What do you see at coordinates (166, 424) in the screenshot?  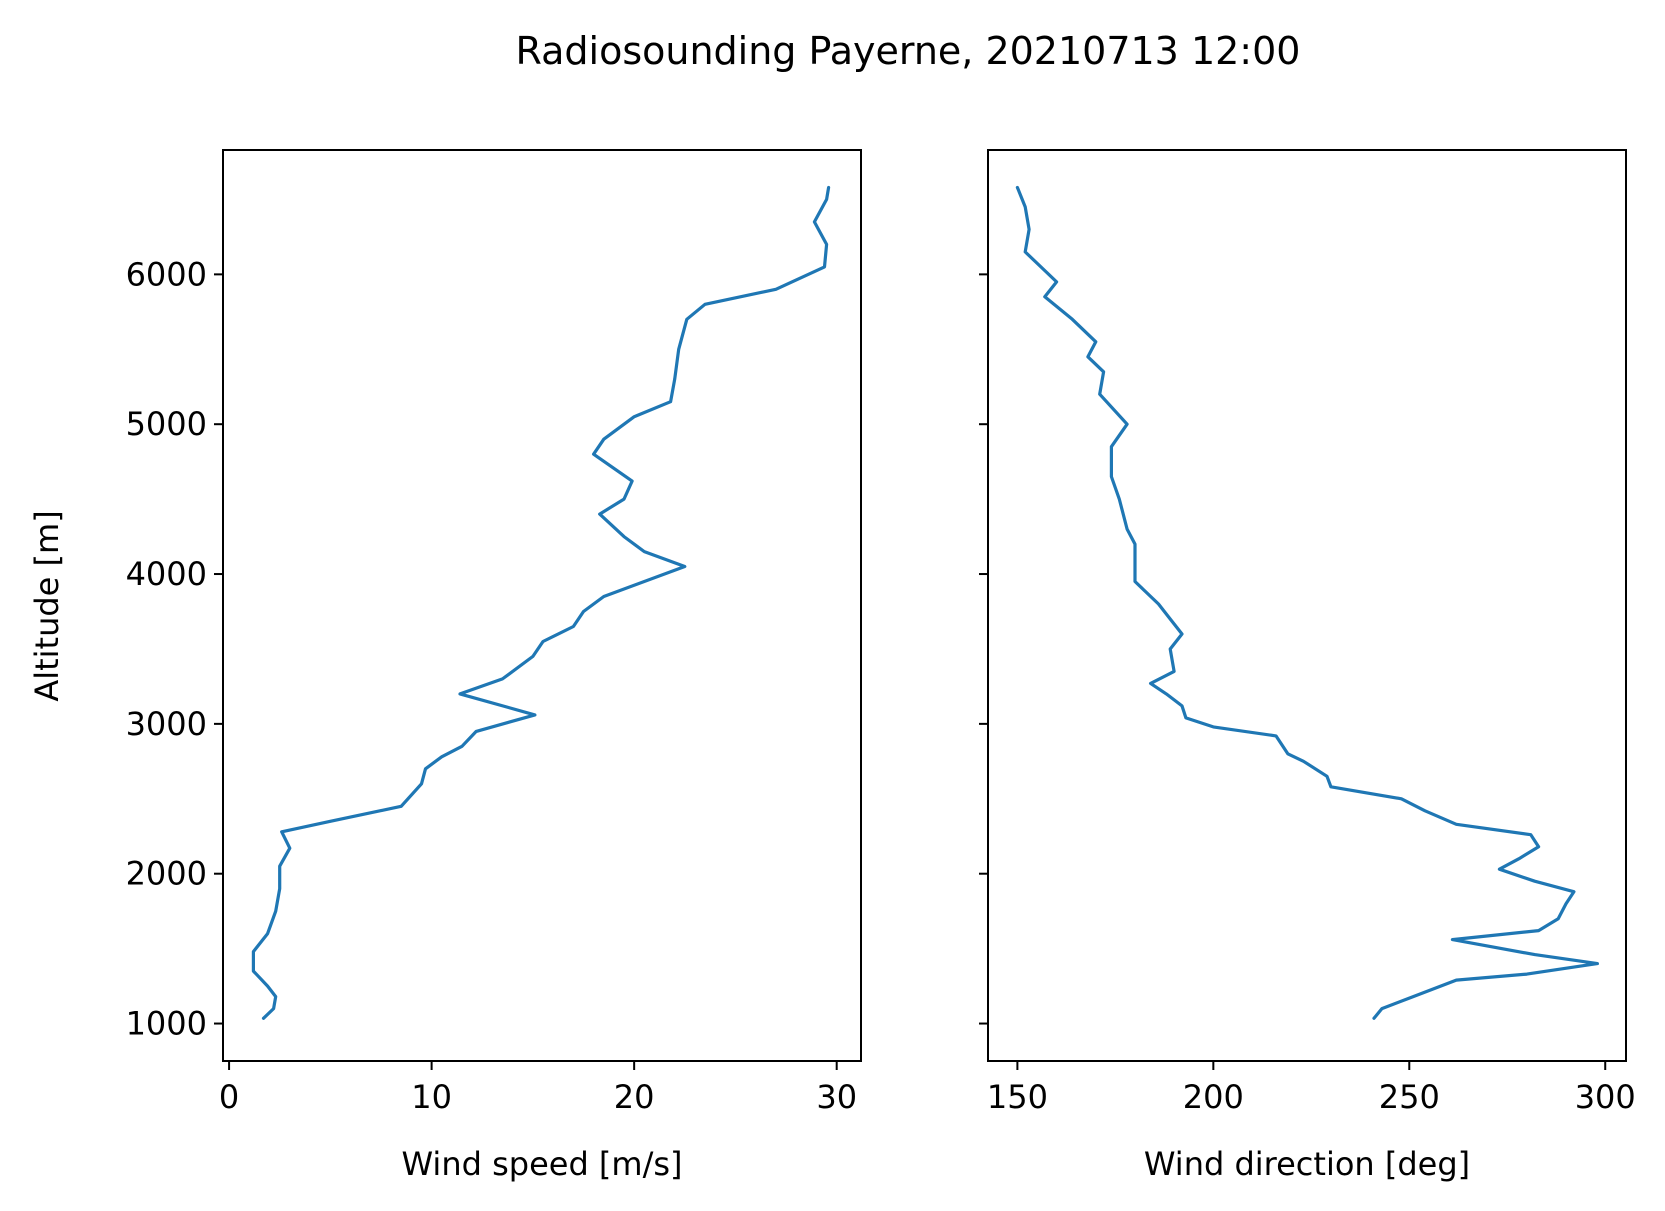 I see `wind-speed-y-tick-label: 5000` at bounding box center [166, 424].